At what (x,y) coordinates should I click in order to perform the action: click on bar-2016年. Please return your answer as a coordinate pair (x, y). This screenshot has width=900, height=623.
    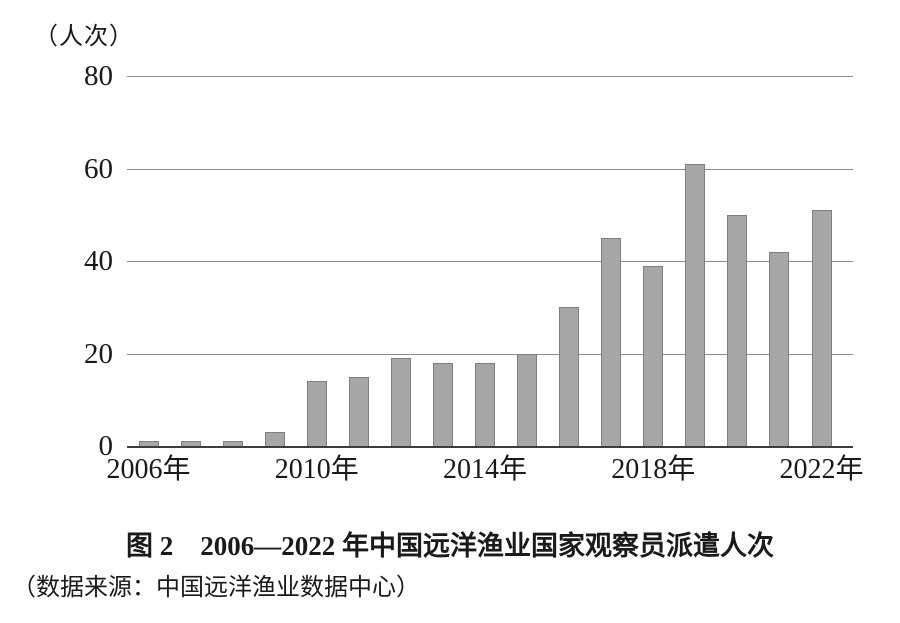
    Looking at the image, I should click on (569, 376).